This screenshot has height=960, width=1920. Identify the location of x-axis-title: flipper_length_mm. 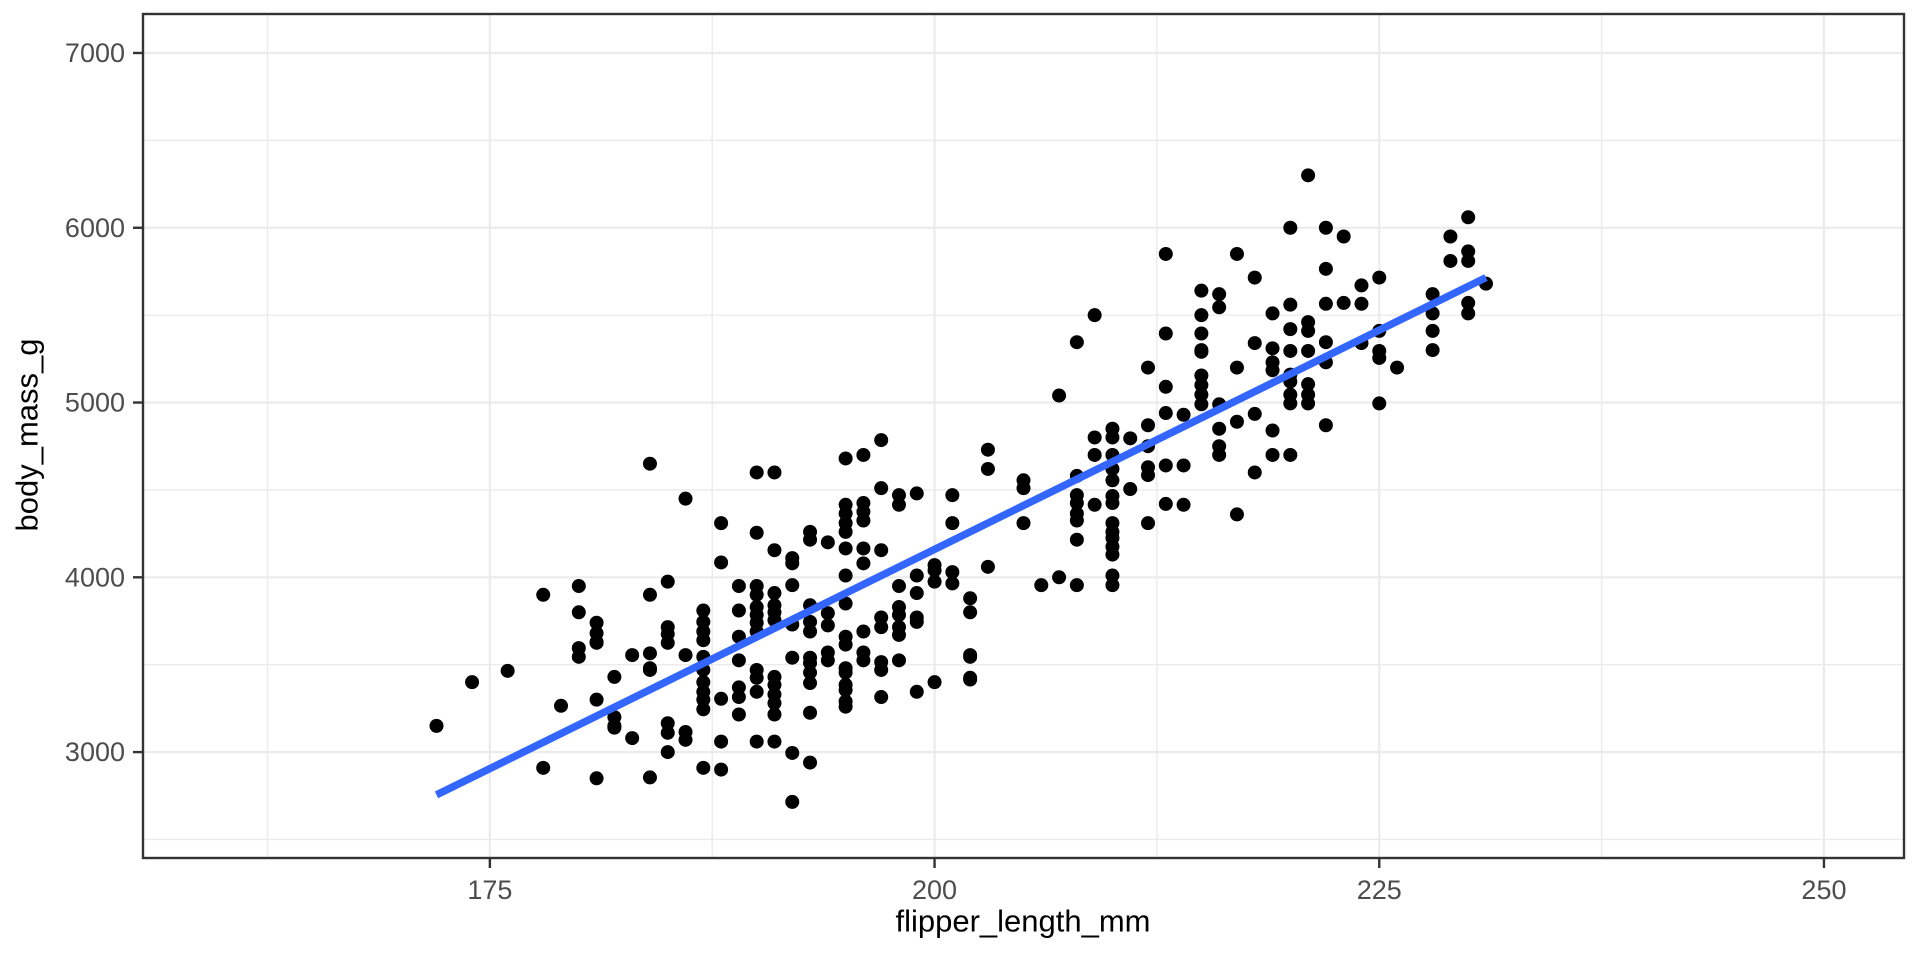
(1023, 921).